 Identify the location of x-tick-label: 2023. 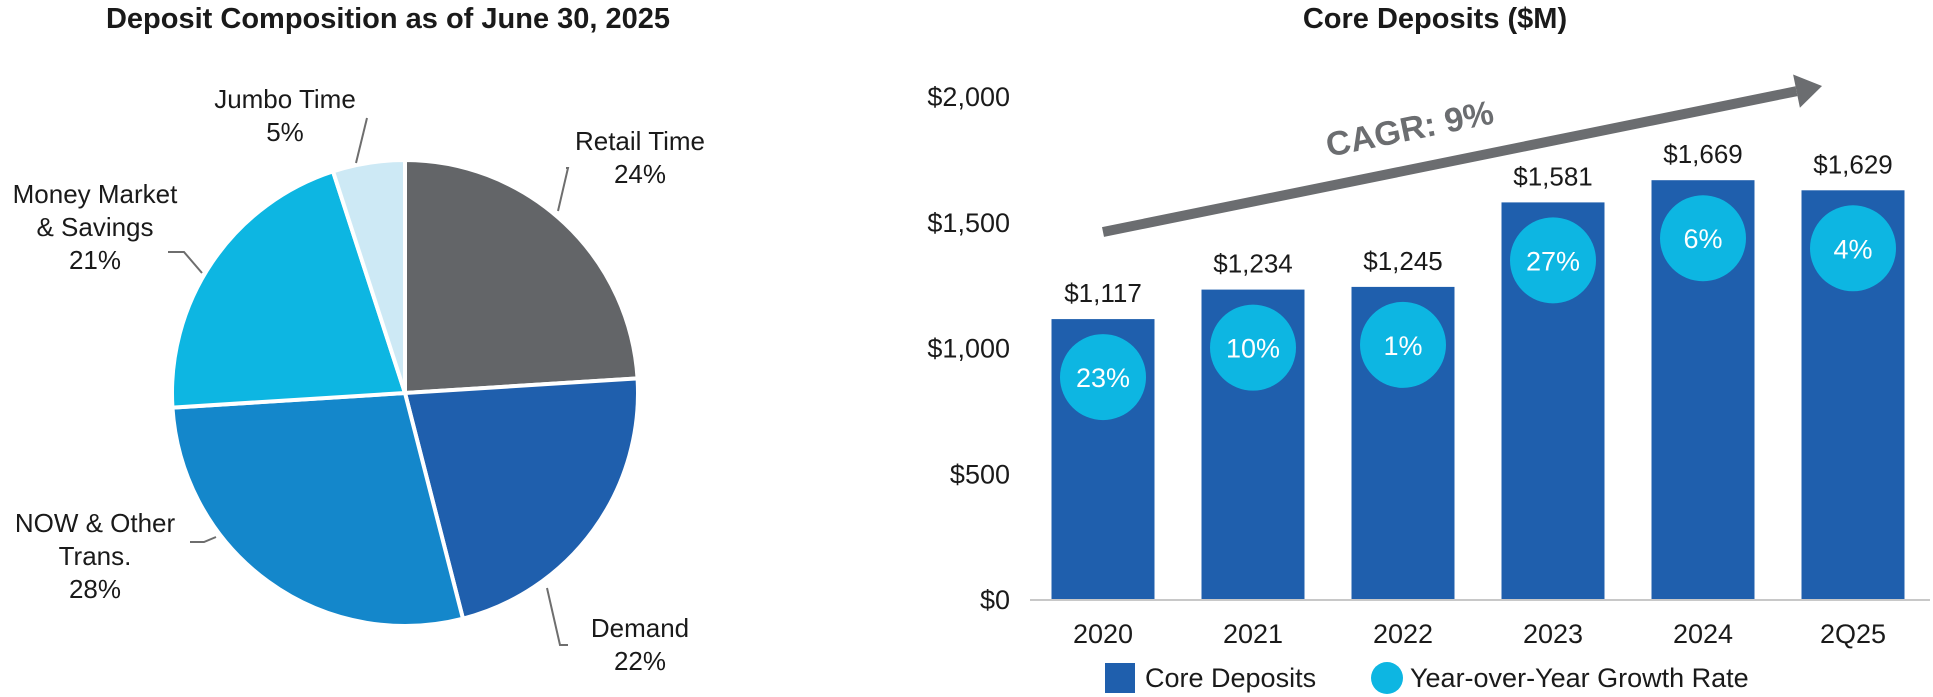
(1553, 634).